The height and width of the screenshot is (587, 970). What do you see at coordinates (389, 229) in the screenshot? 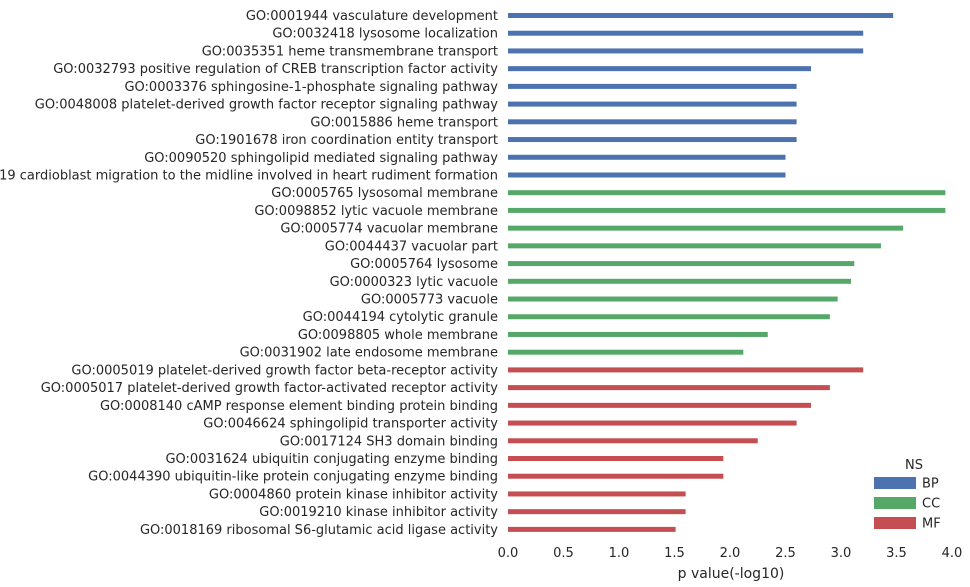
I see `category-label: GO:0005774 vacuolar membrane` at bounding box center [389, 229].